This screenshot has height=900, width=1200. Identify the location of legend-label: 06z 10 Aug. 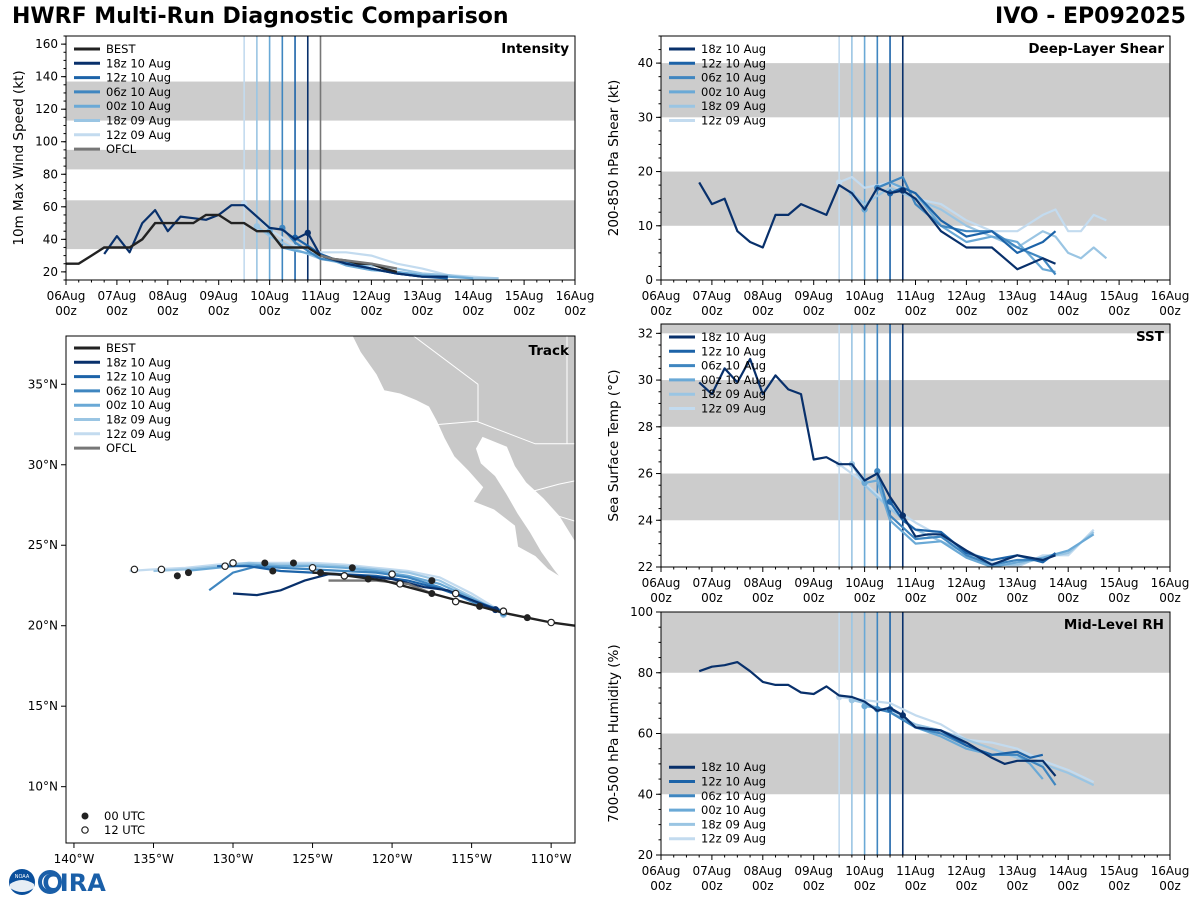
(733, 366).